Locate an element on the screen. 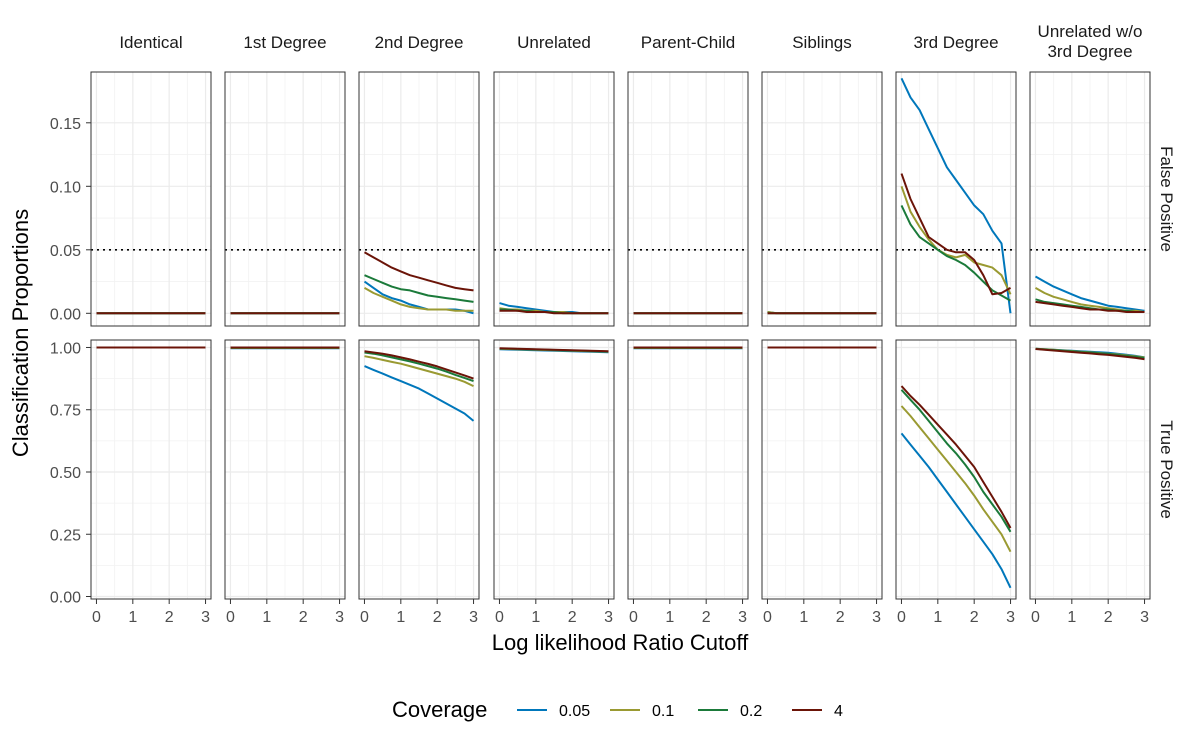 This screenshot has height=755, width=1200. y-tick-label: 0.25 is located at coordinates (65, 535).